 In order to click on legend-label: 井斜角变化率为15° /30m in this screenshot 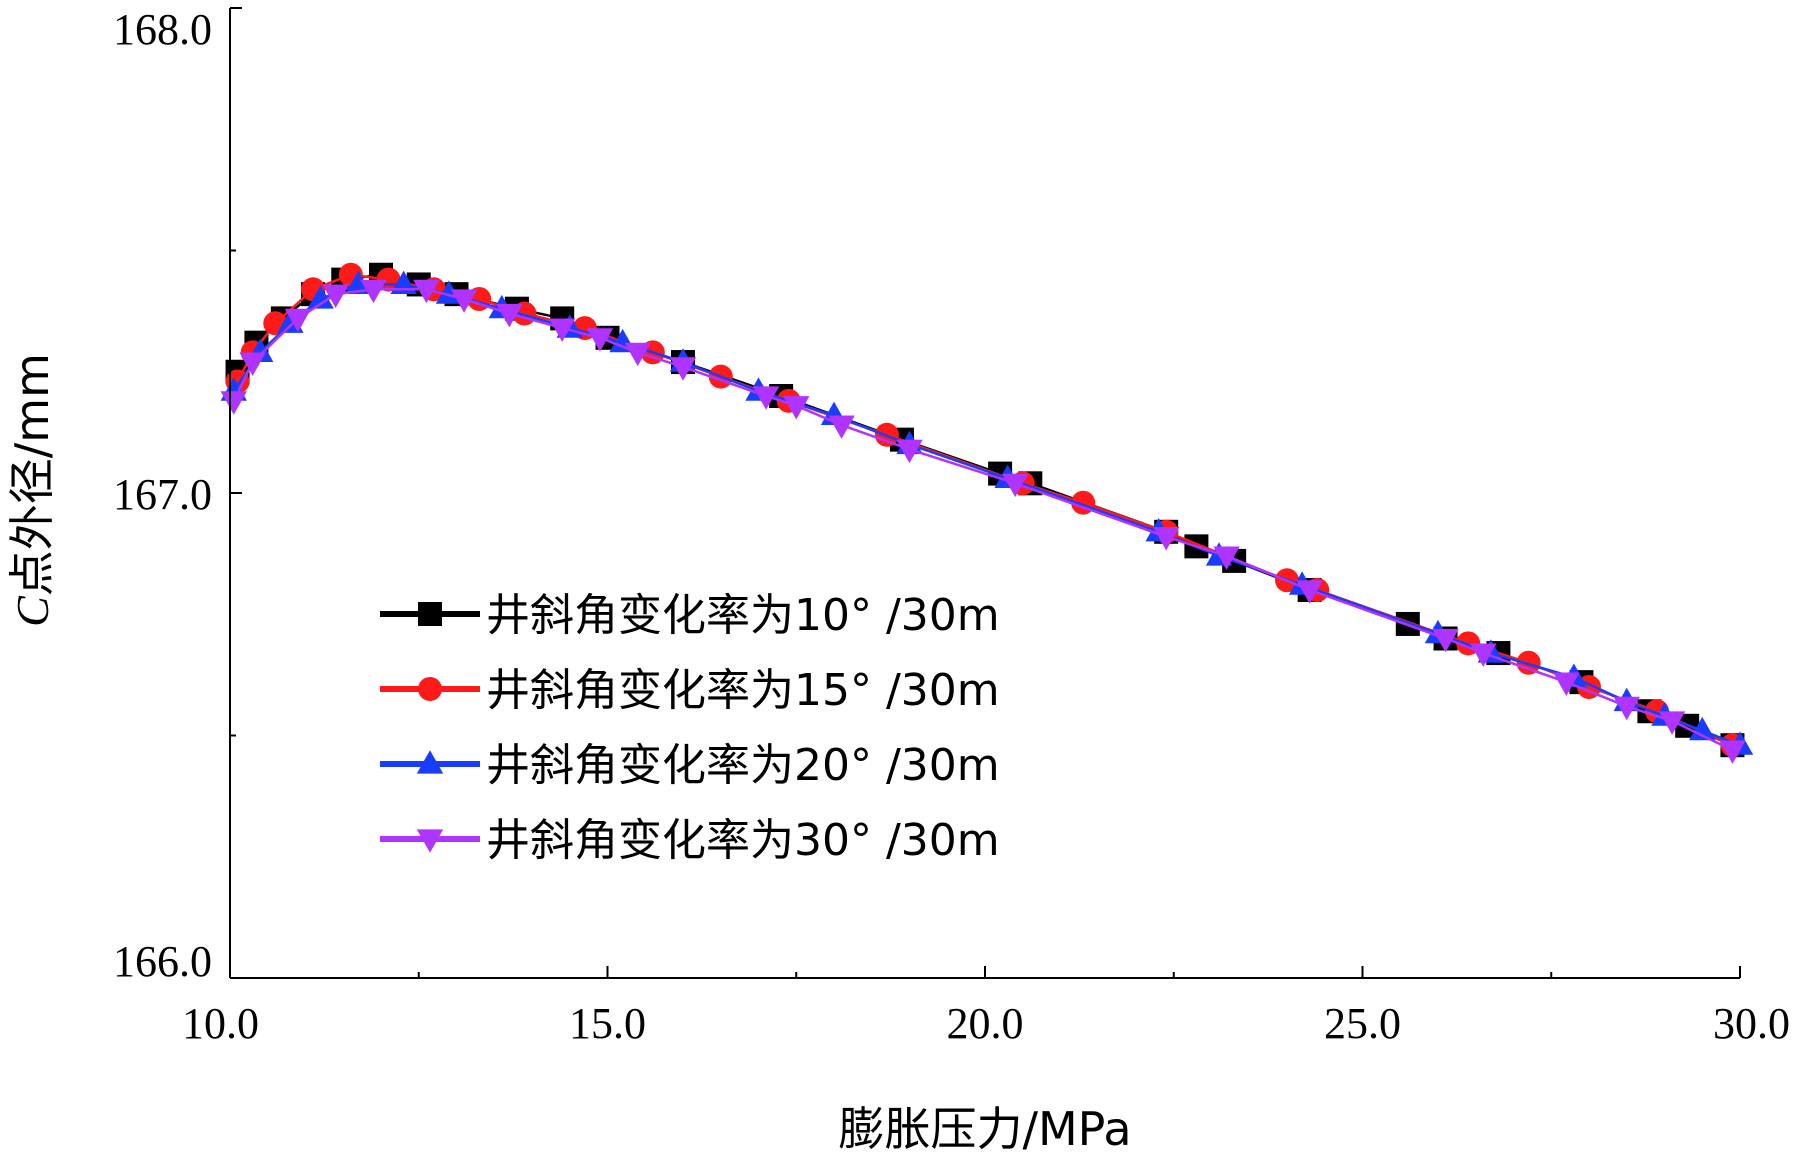, I will do `click(743, 690)`.